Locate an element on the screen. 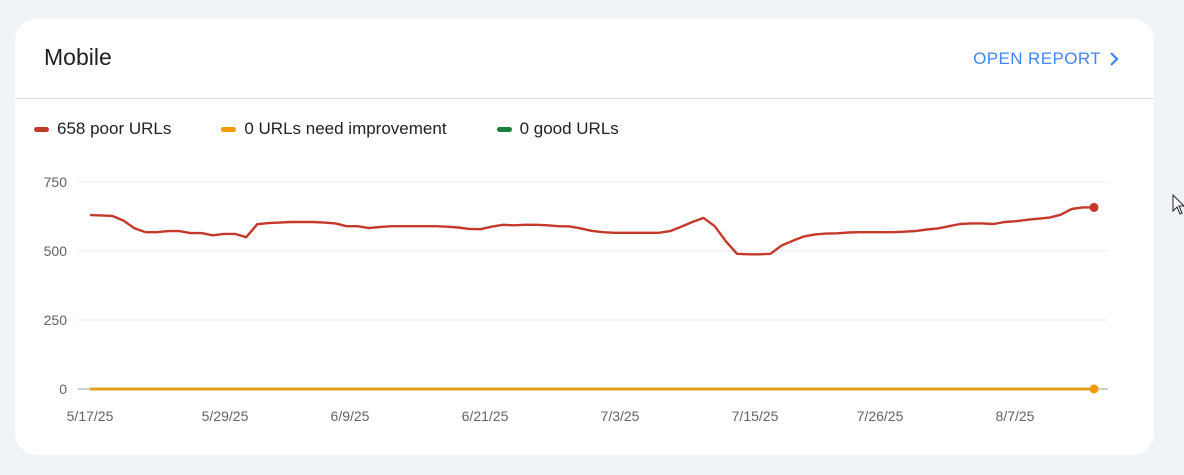  y-tick-label: 500 is located at coordinates (56, 251).